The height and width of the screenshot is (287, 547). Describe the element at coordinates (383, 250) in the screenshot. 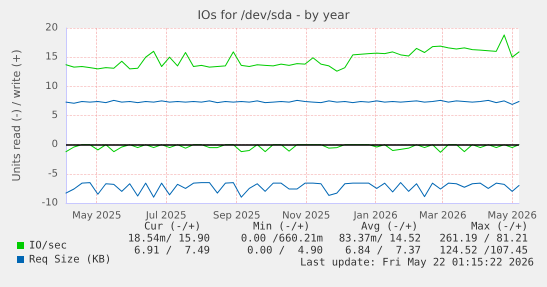

I see `text: 6.84 / 7.37` at that location.